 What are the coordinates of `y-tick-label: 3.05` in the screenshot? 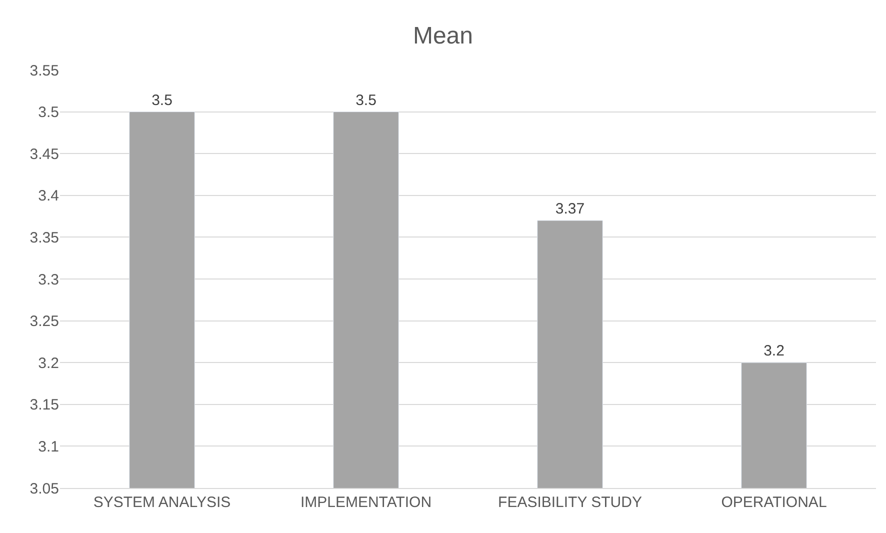 It's located at (44, 489).